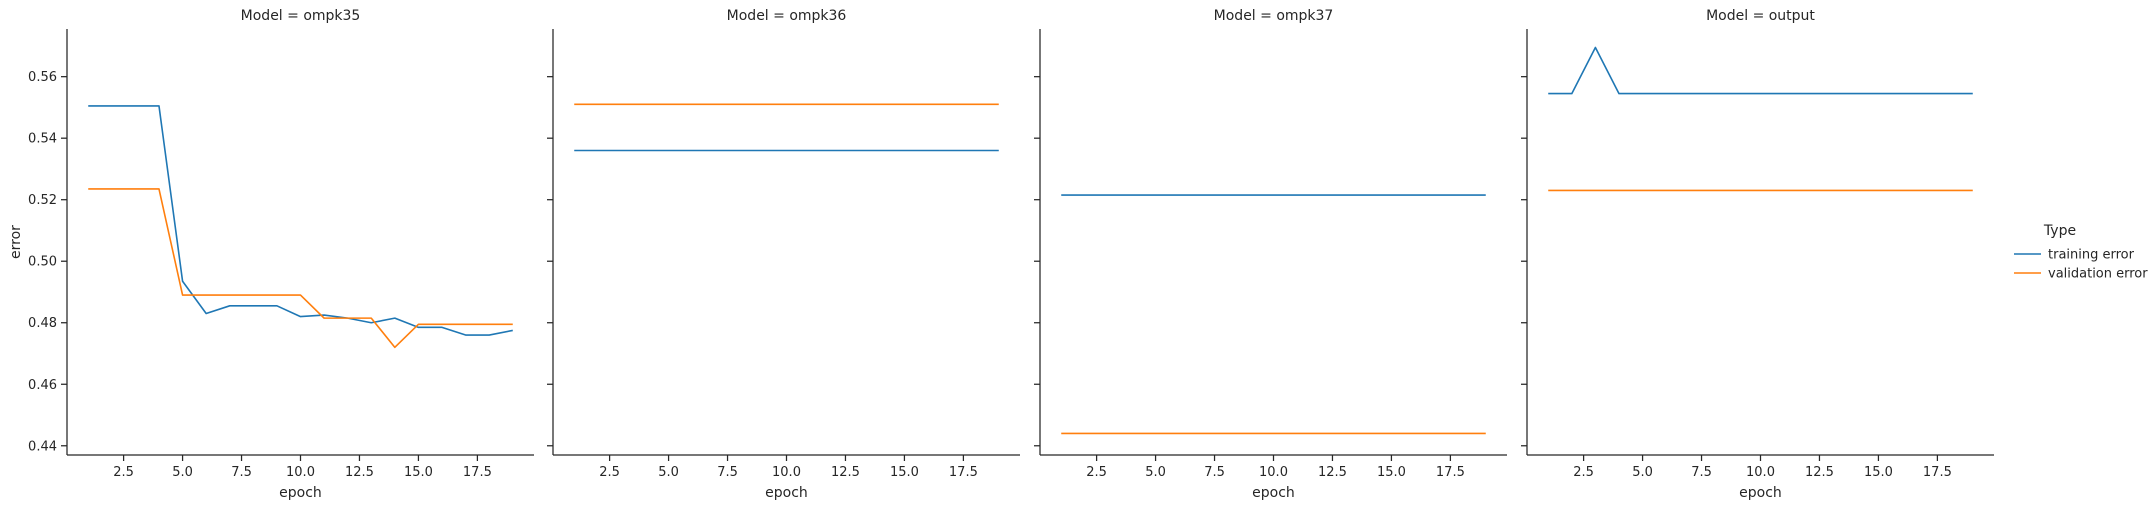 Image resolution: width=2152 pixels, height=509 pixels. What do you see at coordinates (2059, 231) in the screenshot?
I see `legend-title: Type` at bounding box center [2059, 231].